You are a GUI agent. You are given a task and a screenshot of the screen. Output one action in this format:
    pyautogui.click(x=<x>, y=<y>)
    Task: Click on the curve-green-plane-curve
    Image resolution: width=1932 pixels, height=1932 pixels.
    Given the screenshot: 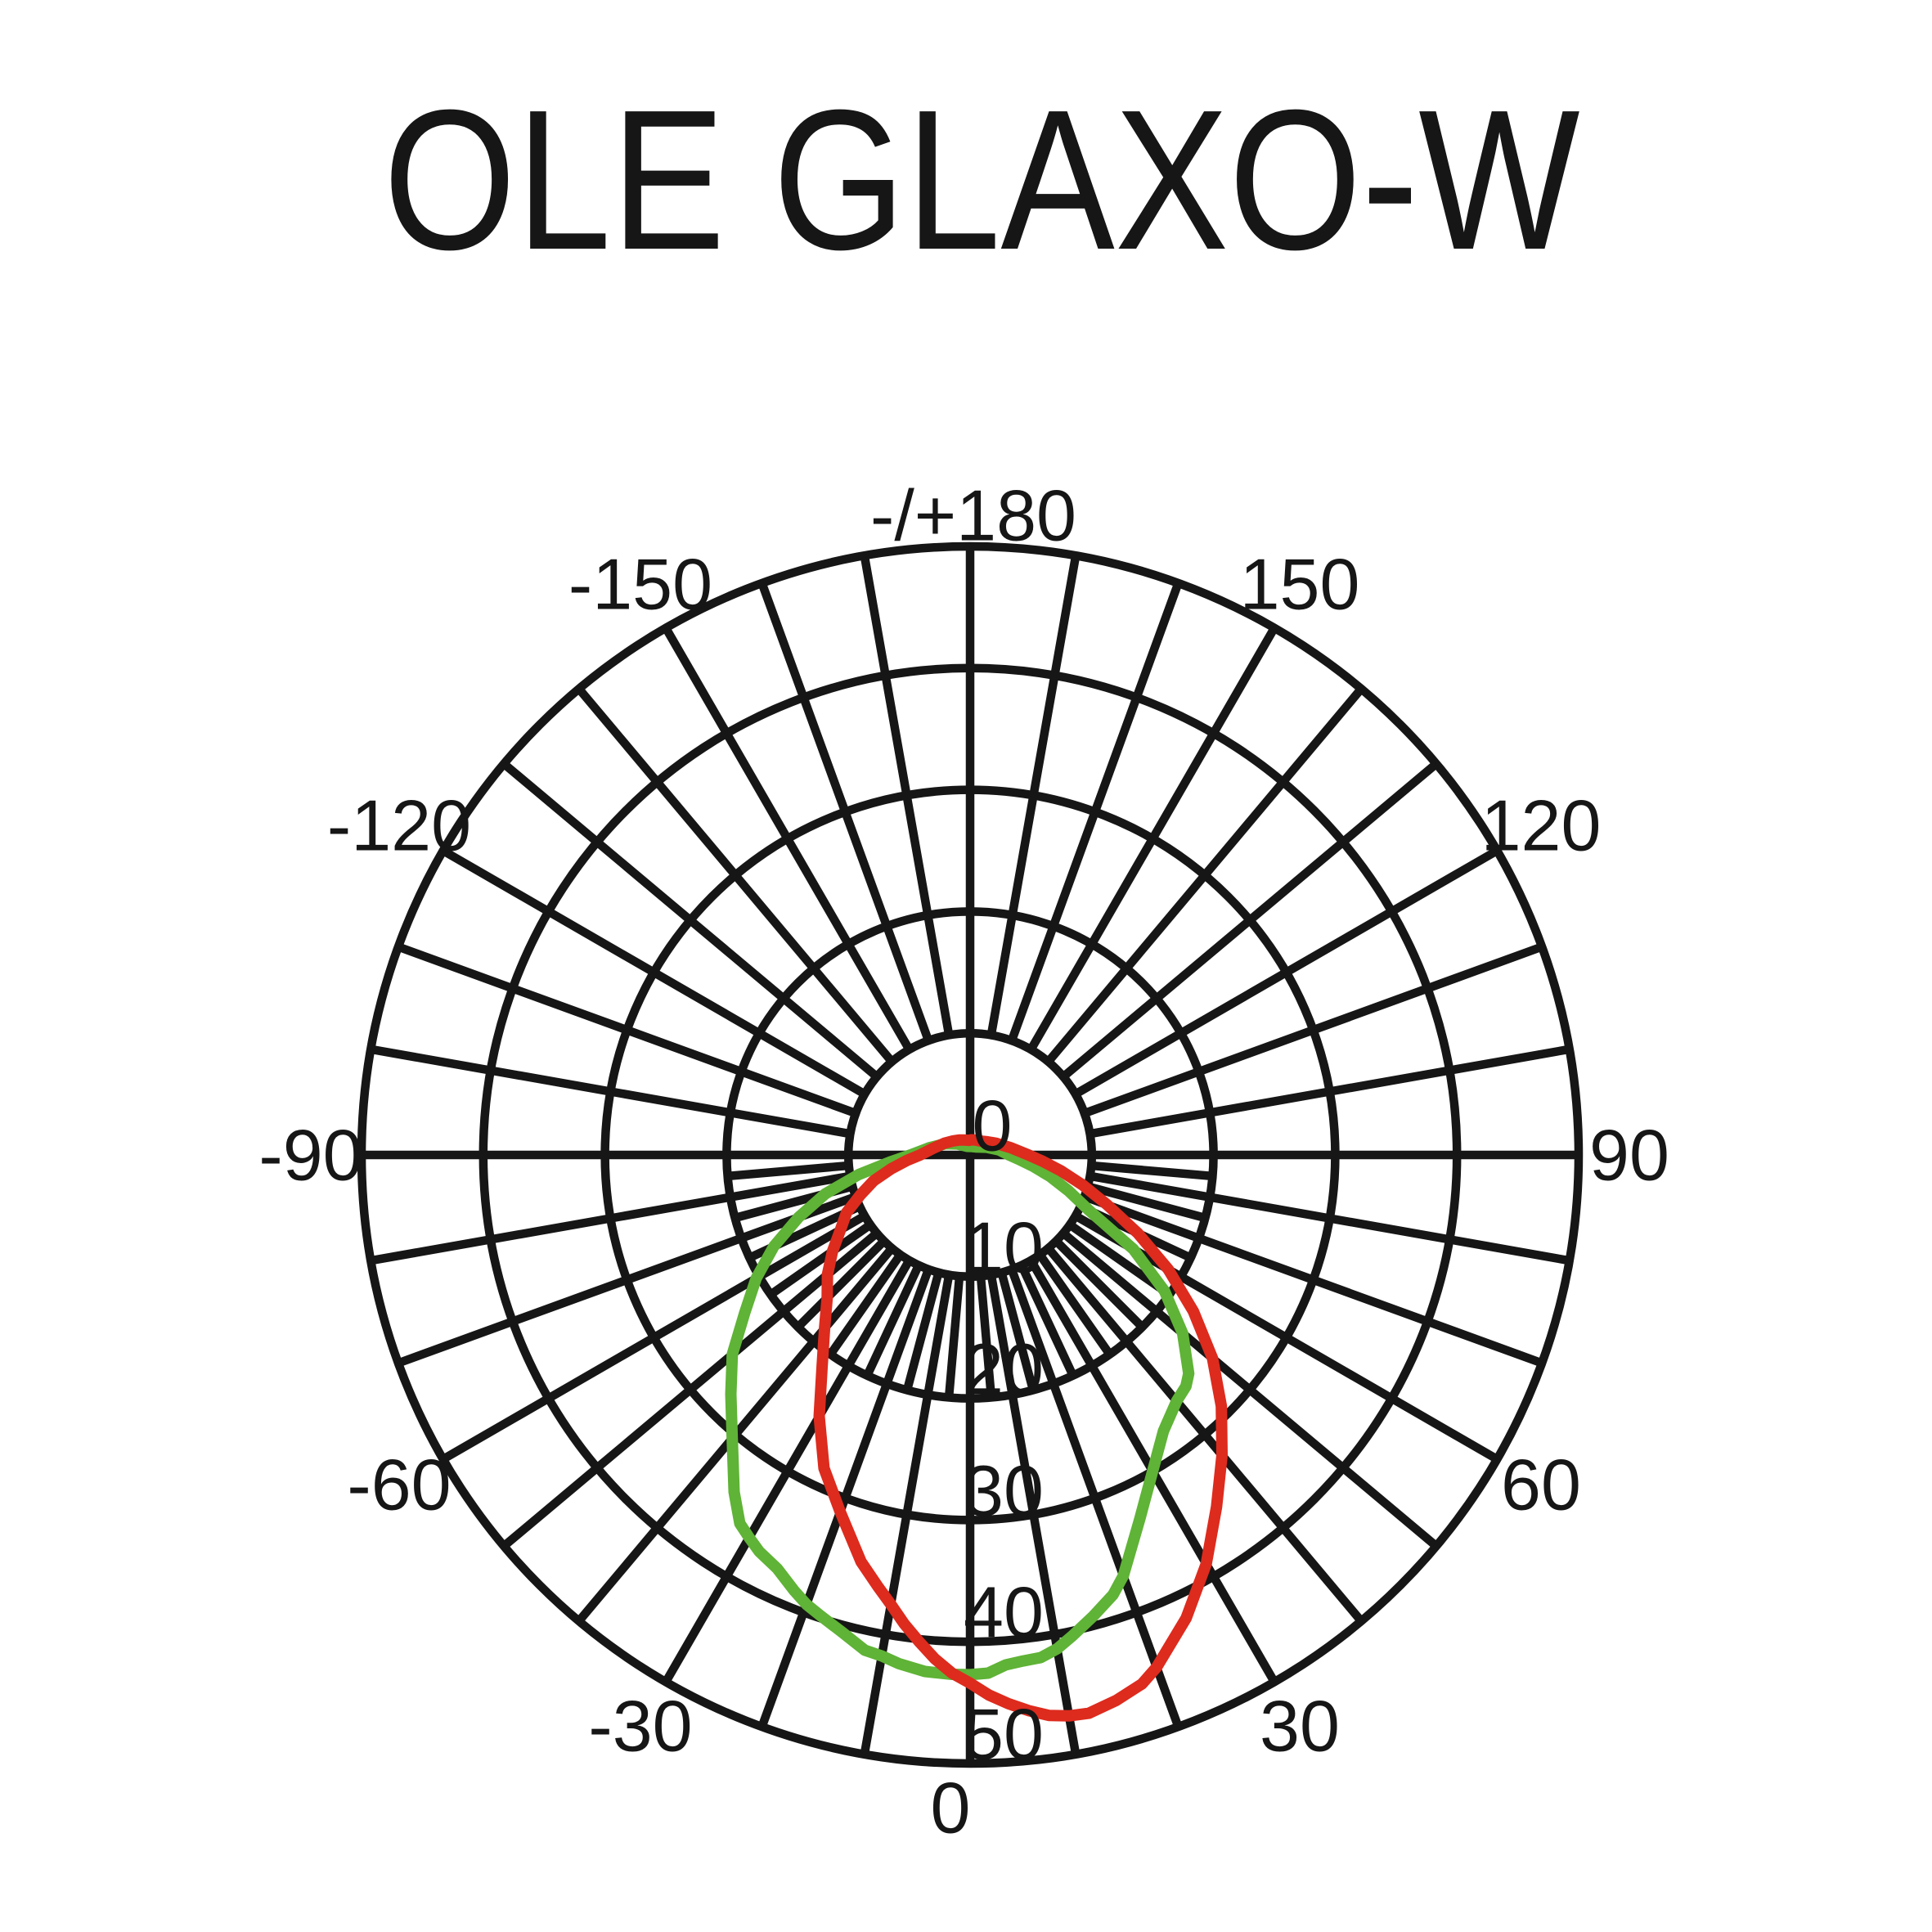 What is the action you would take?
    pyautogui.click(x=960, y=1410)
    